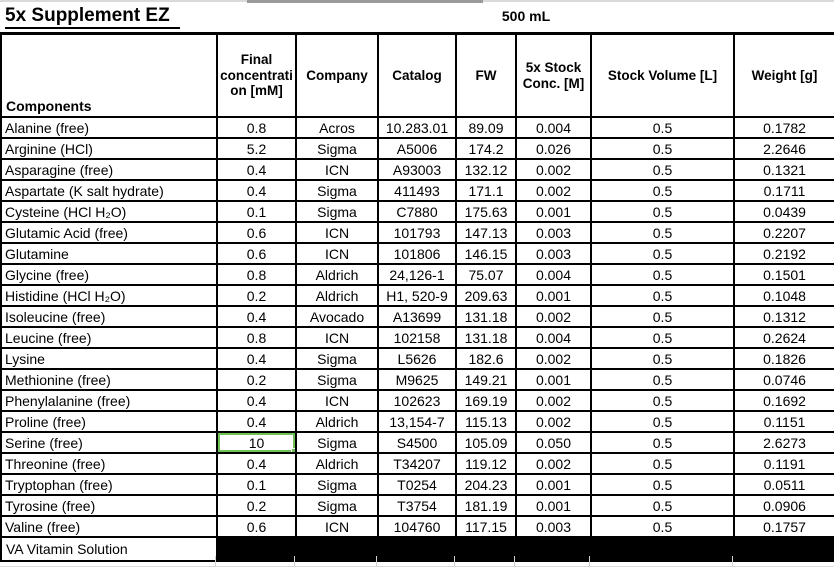 This screenshot has height=567, width=834. I want to click on cell-weight: 0.2192, so click(783, 253).